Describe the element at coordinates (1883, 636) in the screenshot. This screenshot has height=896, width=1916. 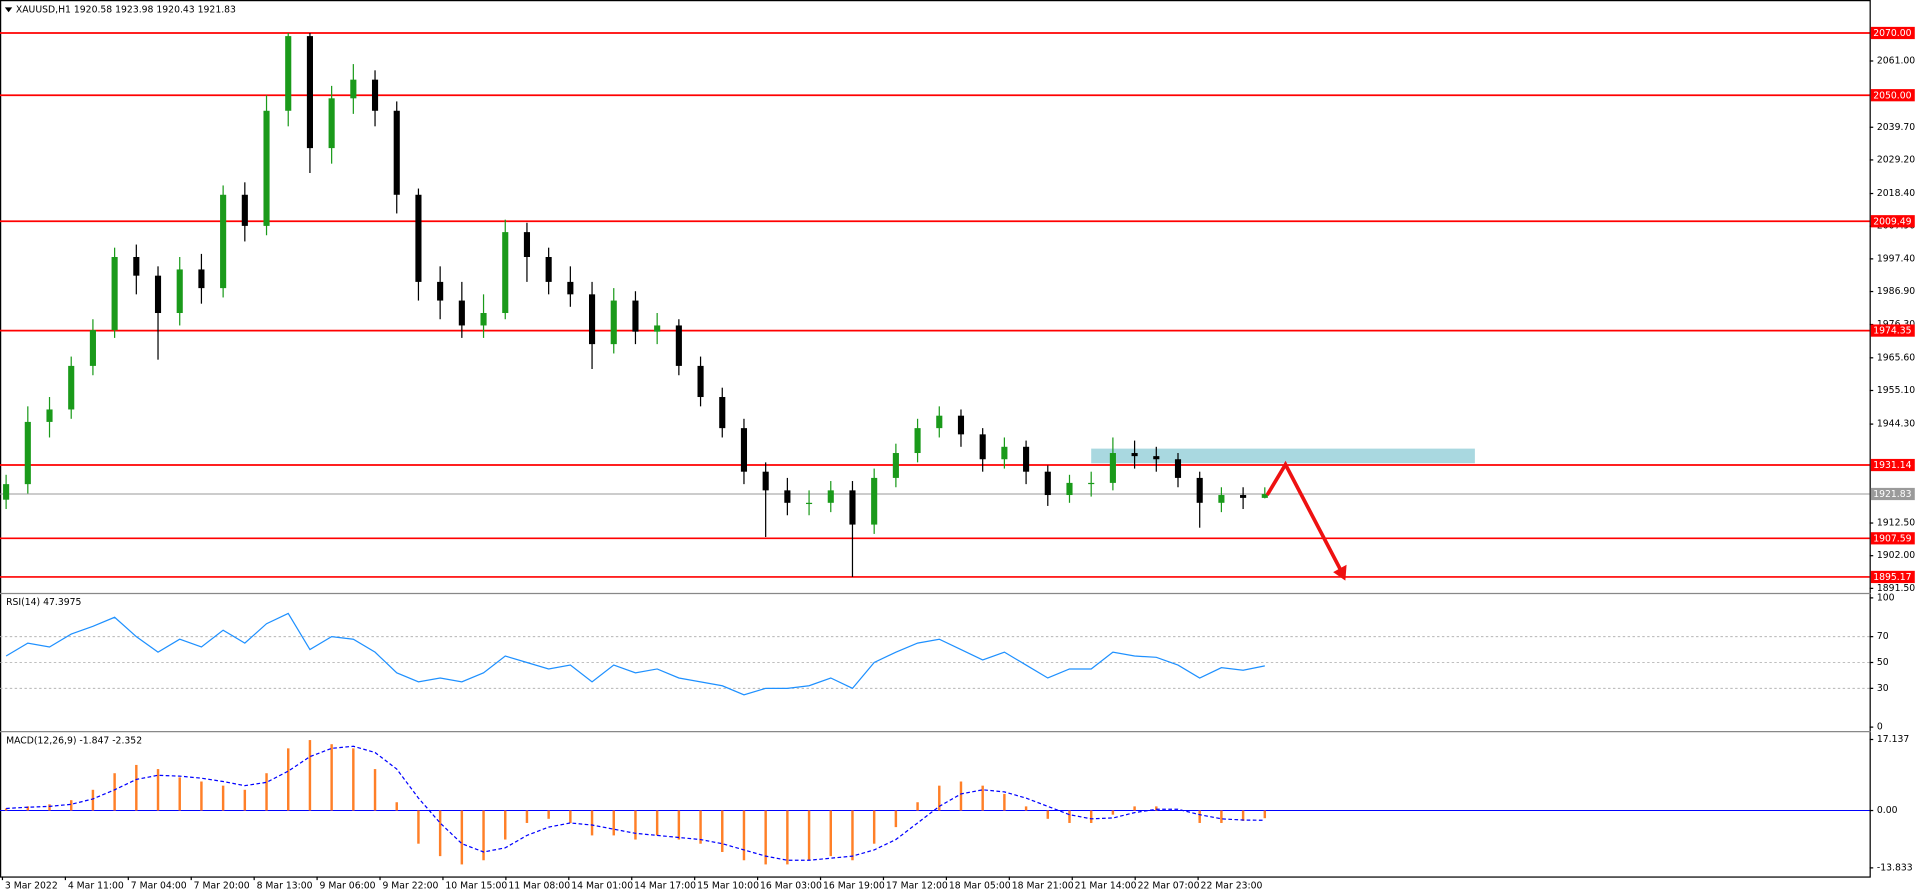
I see `y-tick-label: 70` at that location.